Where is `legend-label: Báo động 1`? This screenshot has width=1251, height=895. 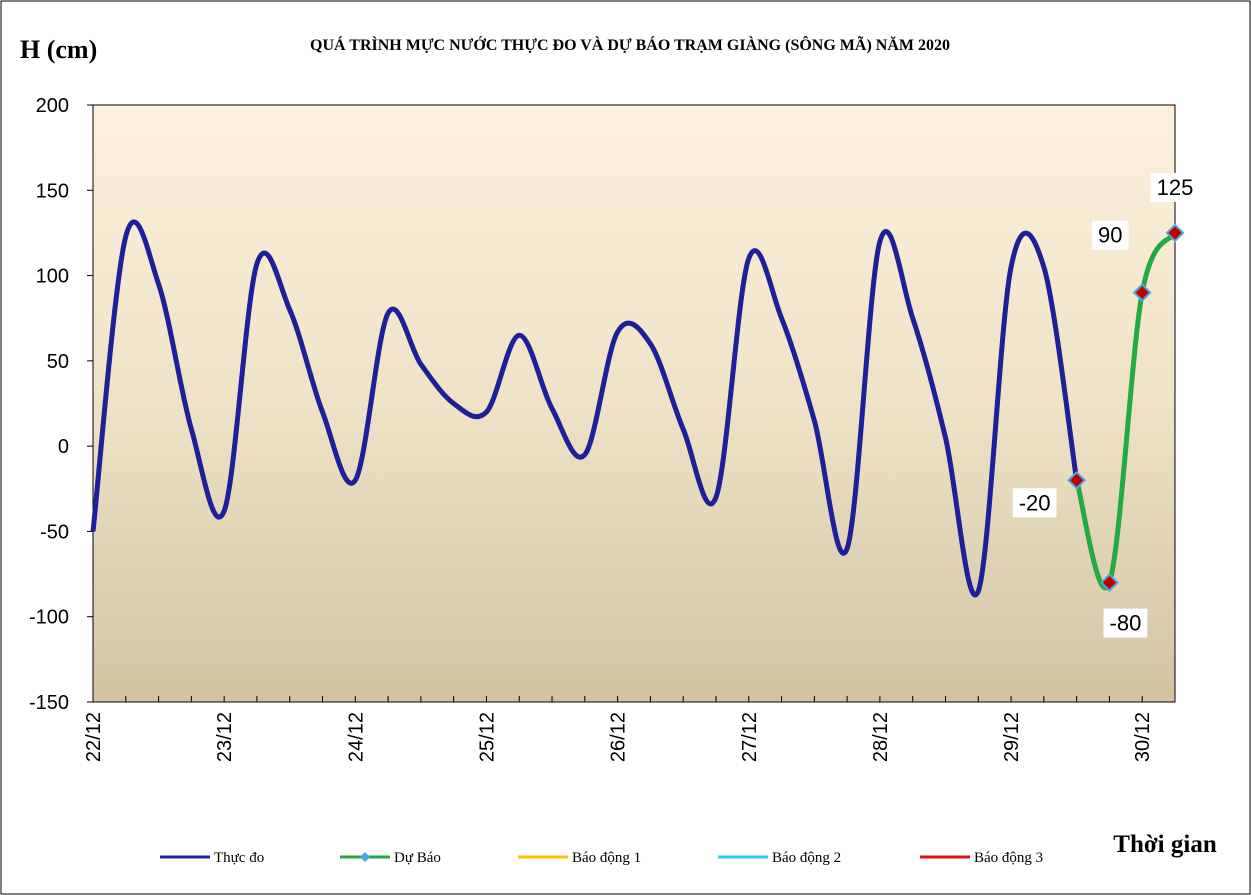 legend-label: Báo động 1 is located at coordinates (606, 858).